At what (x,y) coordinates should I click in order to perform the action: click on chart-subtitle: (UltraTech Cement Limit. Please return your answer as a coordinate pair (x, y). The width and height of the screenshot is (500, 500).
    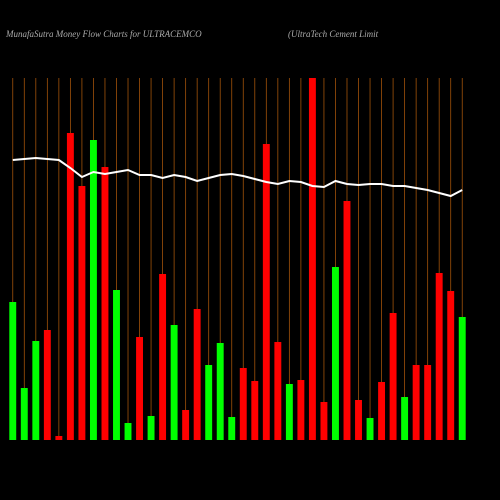
    Looking at the image, I should click on (333, 34).